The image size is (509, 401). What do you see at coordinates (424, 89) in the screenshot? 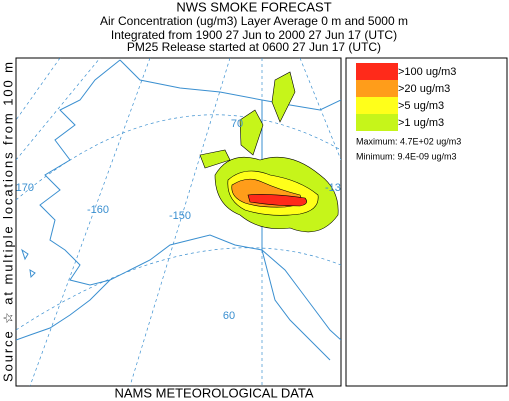
I see `legend-label: >20 ug/m3` at bounding box center [424, 89].